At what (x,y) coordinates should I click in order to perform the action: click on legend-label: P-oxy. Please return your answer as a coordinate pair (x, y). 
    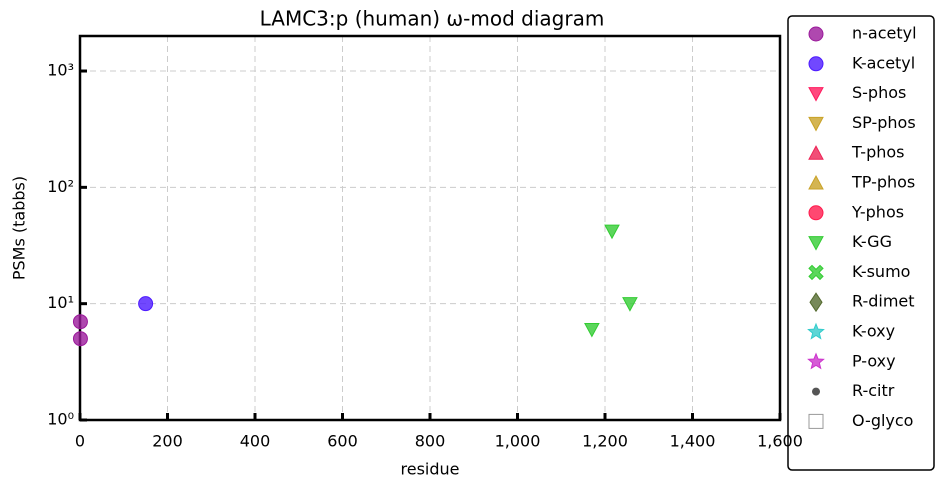
    Looking at the image, I should click on (874, 360).